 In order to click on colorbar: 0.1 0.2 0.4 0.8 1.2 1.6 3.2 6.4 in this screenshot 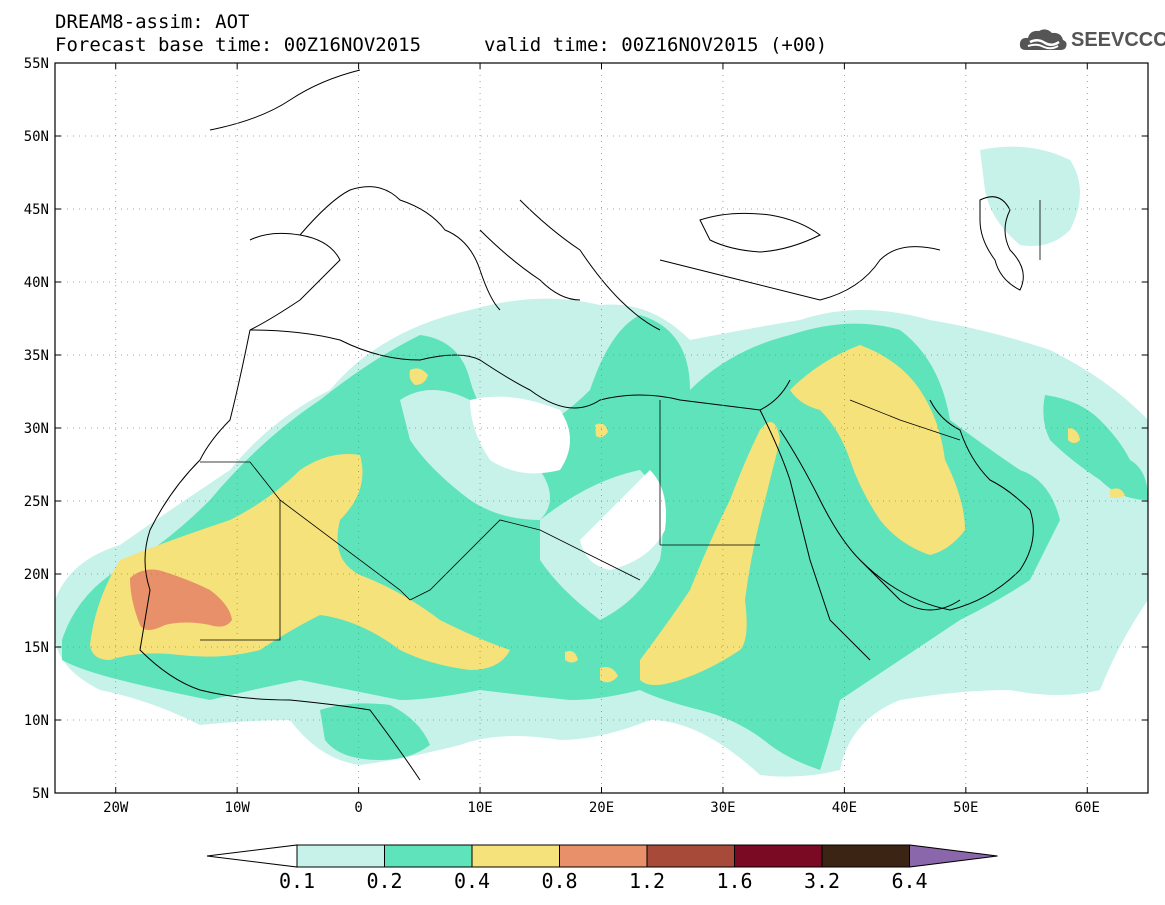, I will do `click(602, 868)`.